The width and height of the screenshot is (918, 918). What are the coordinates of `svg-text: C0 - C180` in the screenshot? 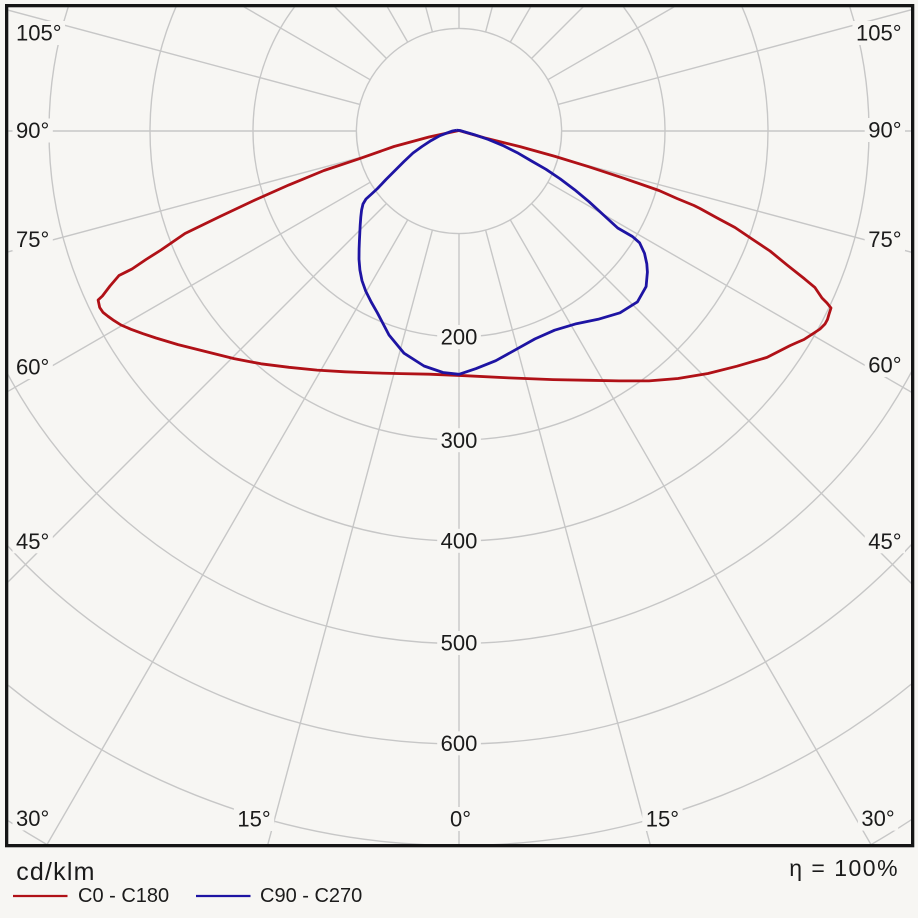 It's located at (123, 896).